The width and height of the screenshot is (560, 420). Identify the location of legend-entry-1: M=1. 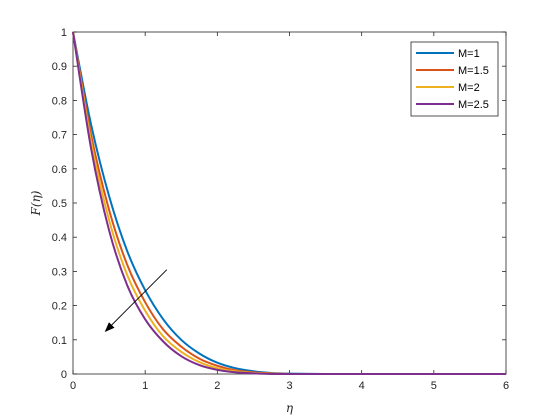
(469, 54).